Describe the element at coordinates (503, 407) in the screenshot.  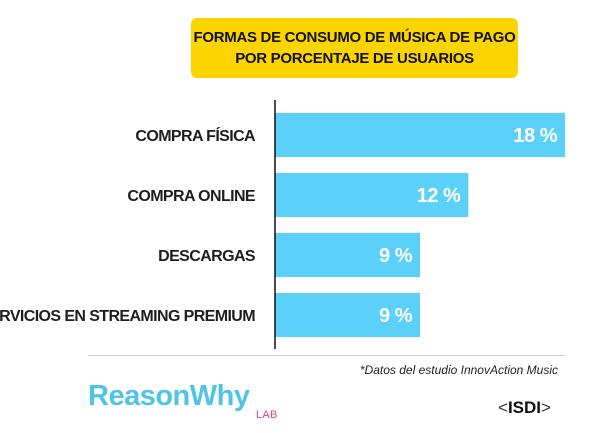
I see `isdi-logo-open-bracket: <` at that location.